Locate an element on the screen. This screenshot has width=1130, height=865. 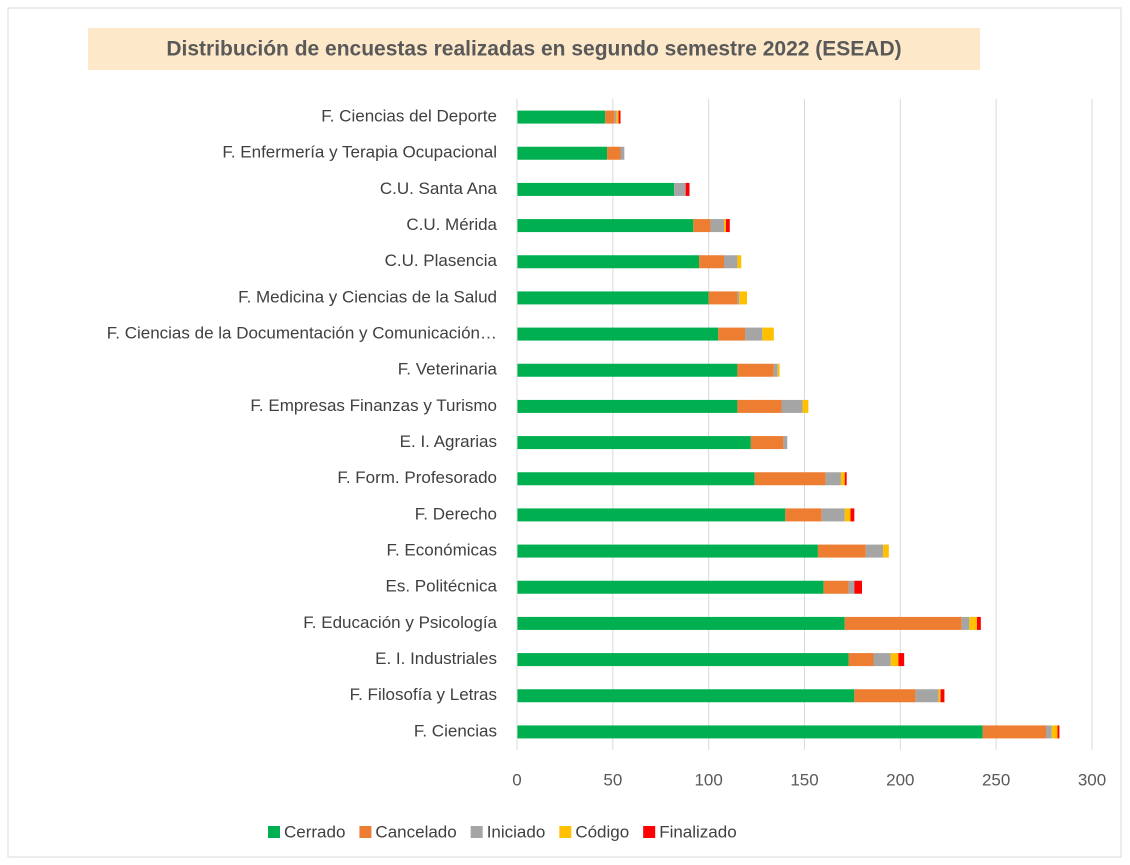
y-tick-label: F. Educación y Psicología is located at coordinates (400, 622).